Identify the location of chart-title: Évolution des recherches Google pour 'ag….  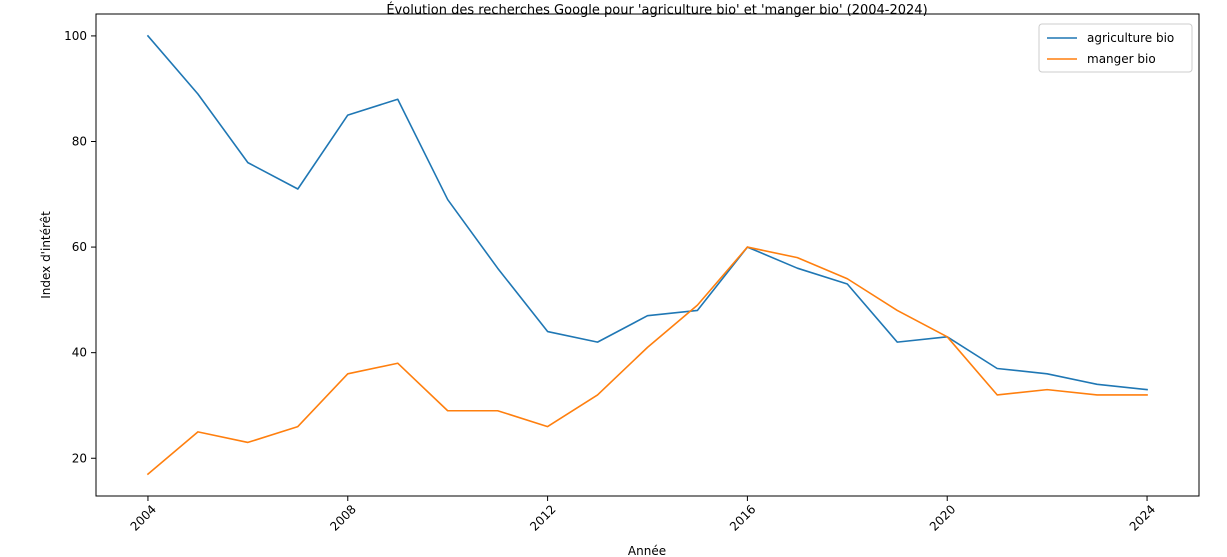
(656, 10).